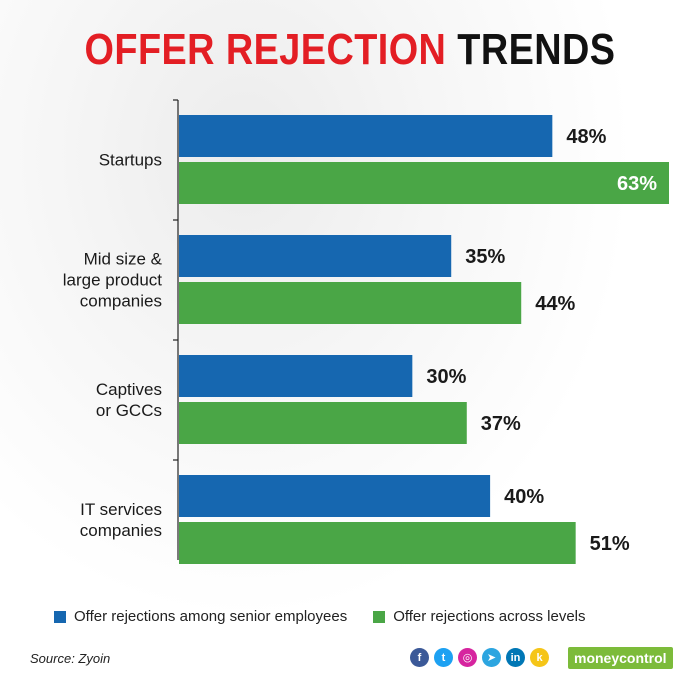 Image resolution: width=700 pixels, height=700 pixels. Describe the element at coordinates (501, 424) in the screenshot. I see `data-label: 37%` at that location.